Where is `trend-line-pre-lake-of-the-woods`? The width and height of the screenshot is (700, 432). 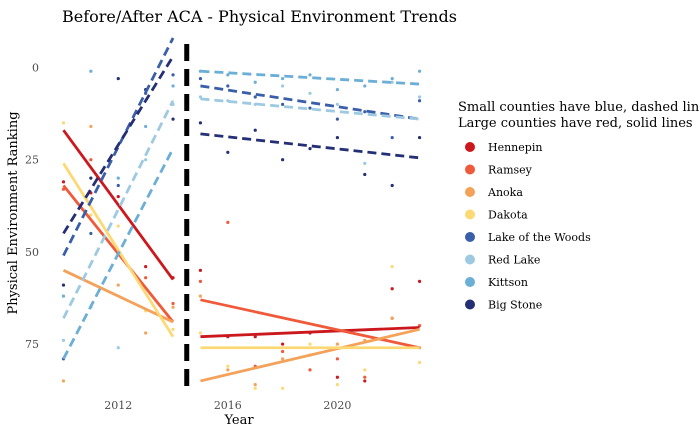 trend-line-pre-lake-of-the-woods is located at coordinates (118, 147).